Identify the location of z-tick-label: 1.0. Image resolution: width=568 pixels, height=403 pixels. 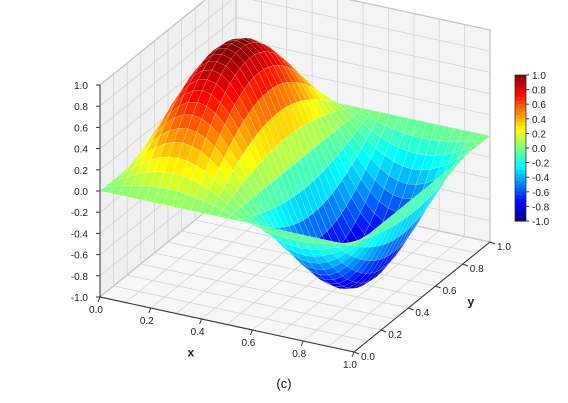
(81, 86).